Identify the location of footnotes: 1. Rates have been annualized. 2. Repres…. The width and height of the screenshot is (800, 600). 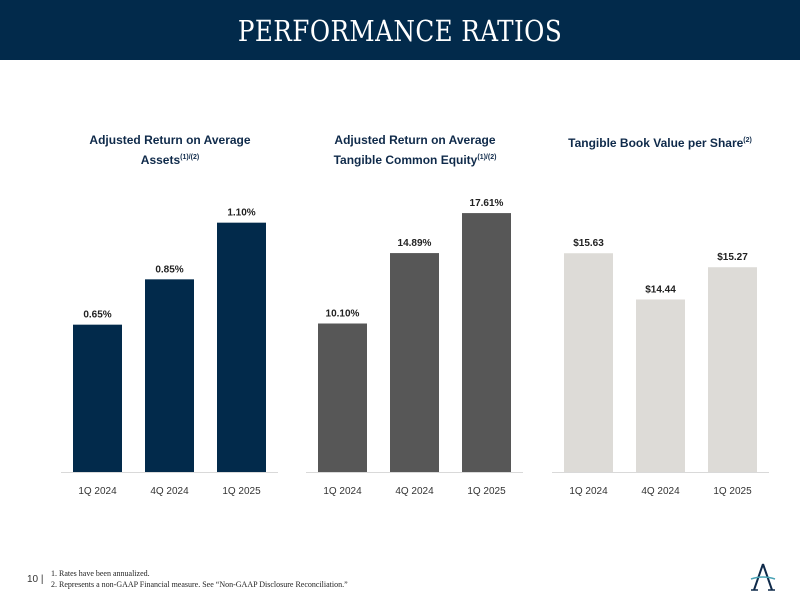
(199, 579).